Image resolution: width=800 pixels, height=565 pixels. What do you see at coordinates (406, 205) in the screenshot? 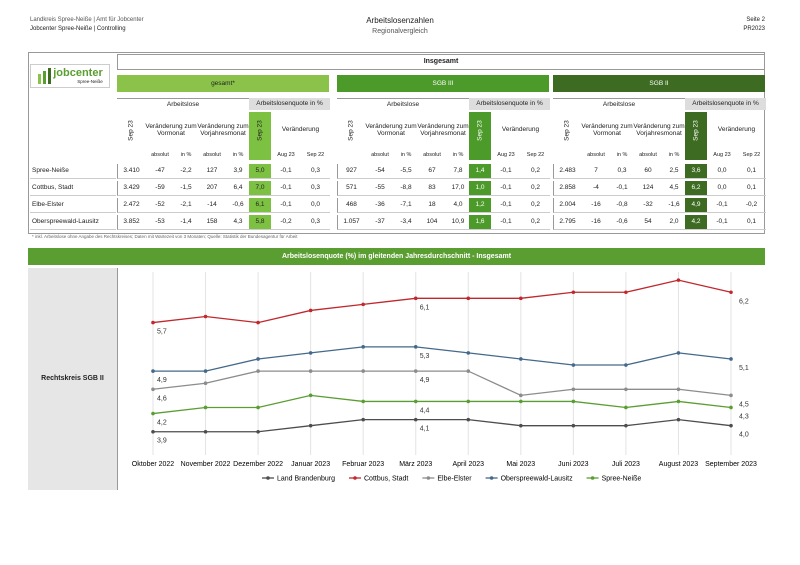
I see `table-cell: -7,1` at bounding box center [406, 205].